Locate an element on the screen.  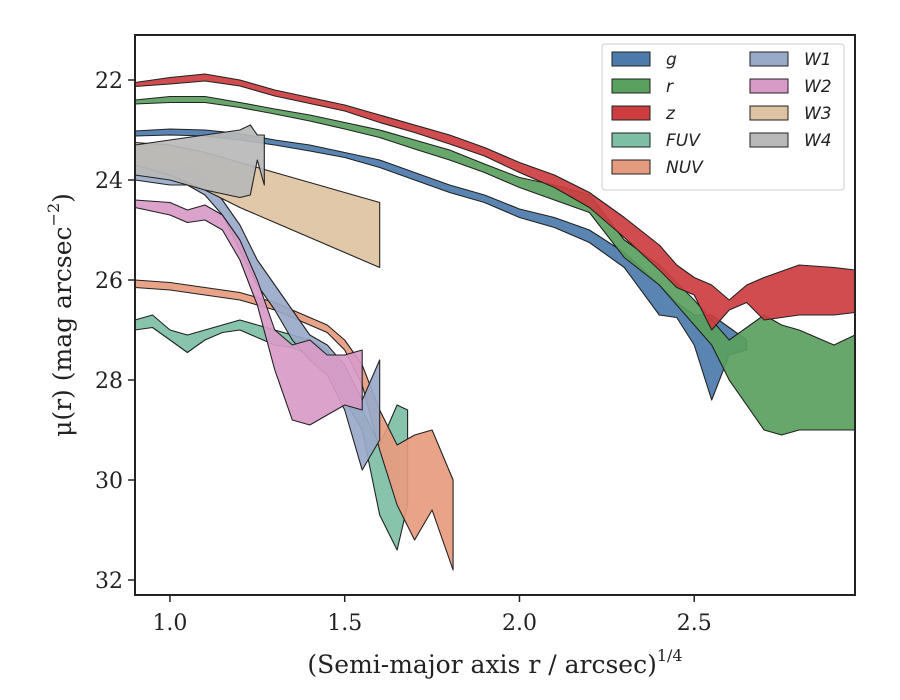
legend-label-nuv: NUV is located at coordinates (685, 168).